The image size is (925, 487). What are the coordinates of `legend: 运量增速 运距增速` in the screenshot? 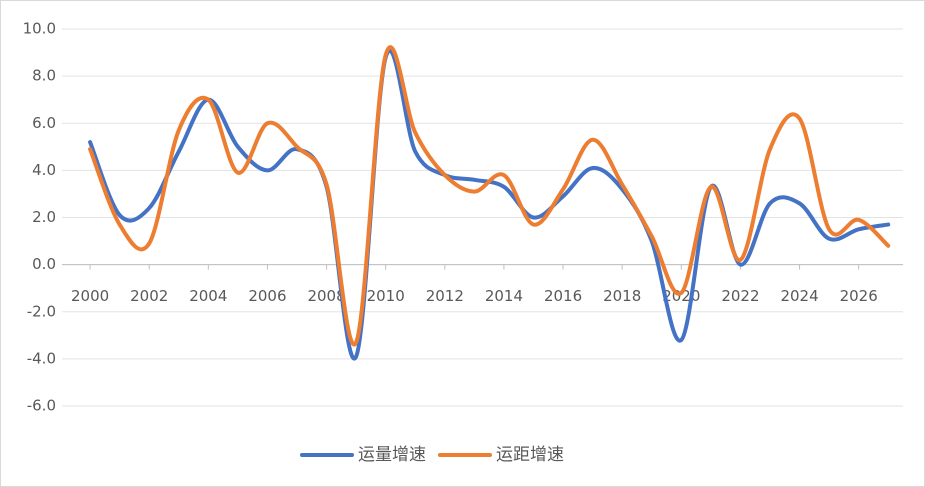 It's located at (432, 455).